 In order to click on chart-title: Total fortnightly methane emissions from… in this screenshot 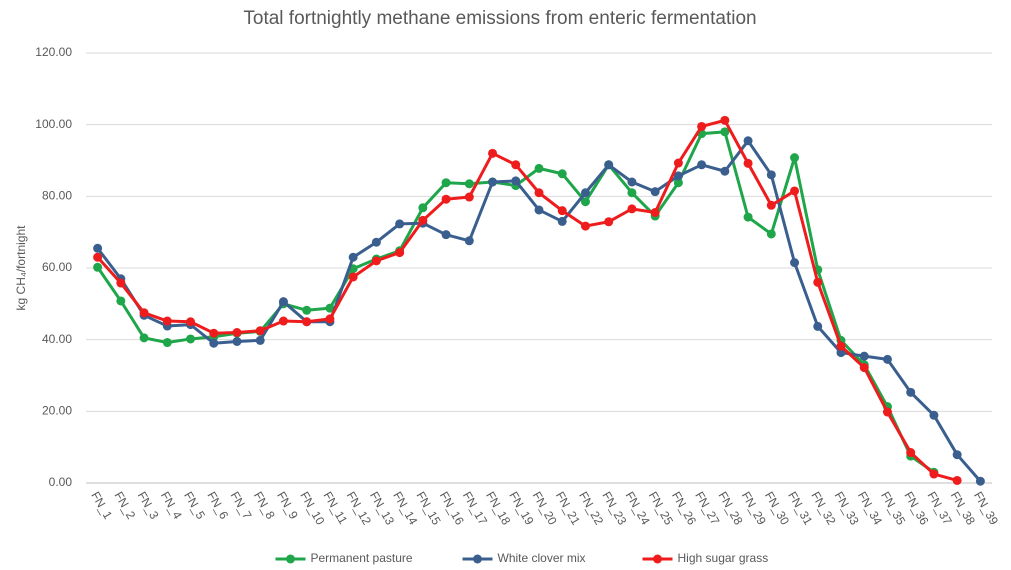, I will do `click(499, 18)`.